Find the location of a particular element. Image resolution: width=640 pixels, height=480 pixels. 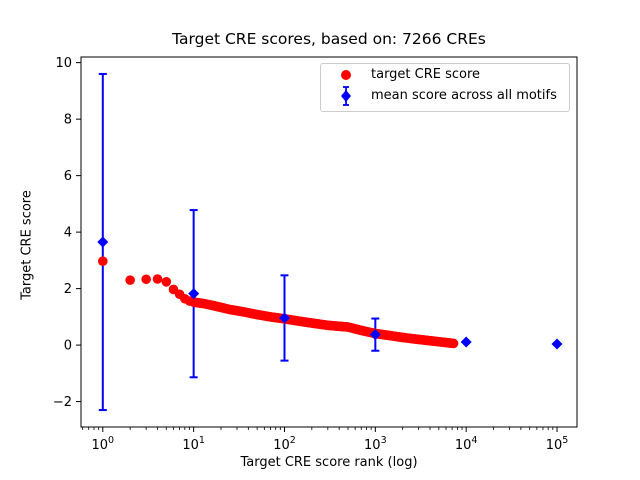

legend-label-target-cre-score: target CRE score is located at coordinates (426, 75).